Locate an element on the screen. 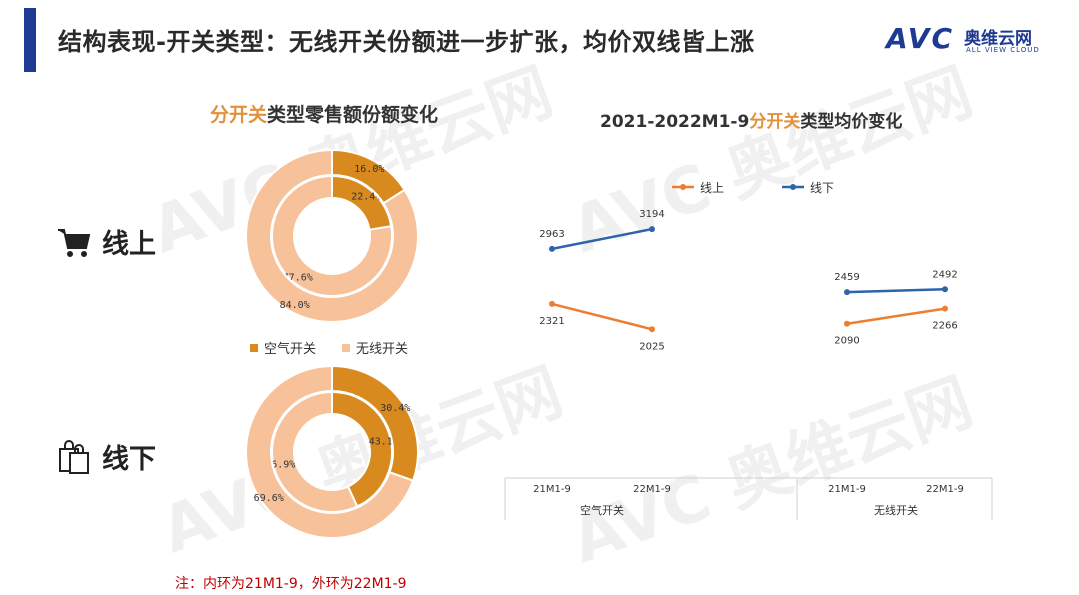  series-1-group-0-label-0: 2963 is located at coordinates (551, 234).